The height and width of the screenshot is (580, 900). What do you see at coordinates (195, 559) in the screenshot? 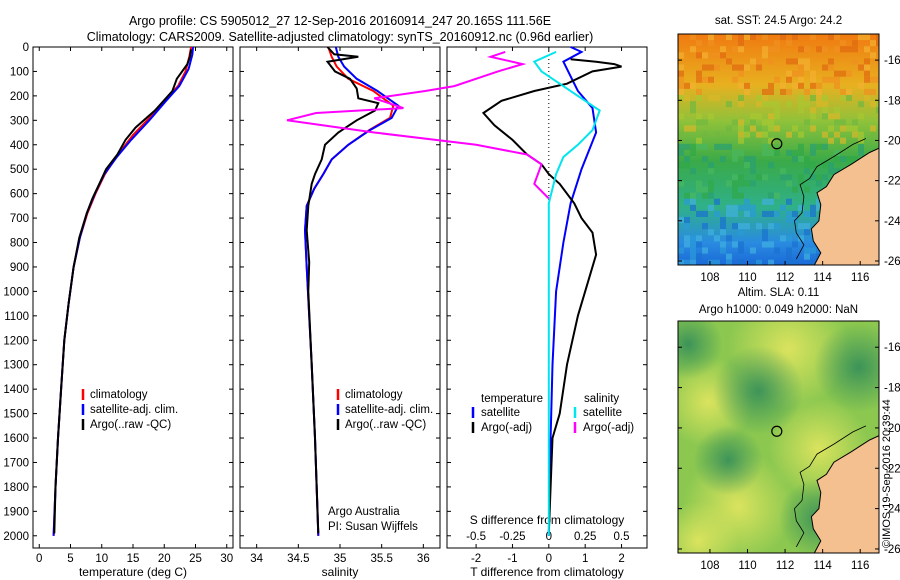
I see `x-tick-label: 25` at bounding box center [195, 559].